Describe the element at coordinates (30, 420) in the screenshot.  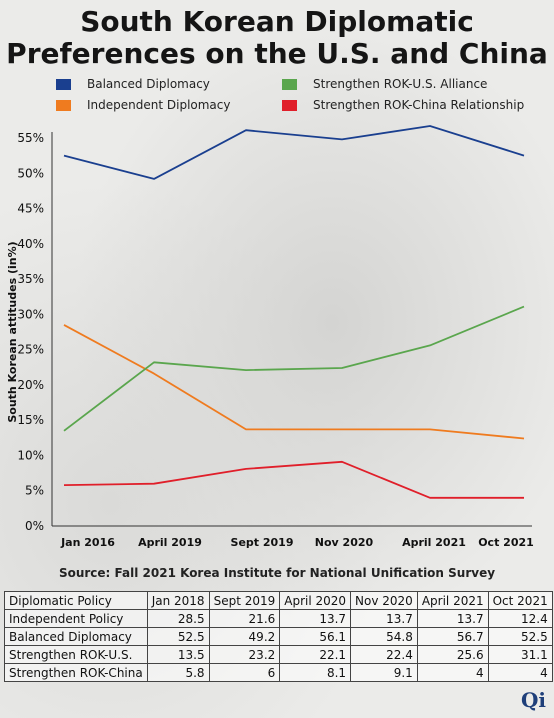
I see `y-tick-label: 15%` at that location.